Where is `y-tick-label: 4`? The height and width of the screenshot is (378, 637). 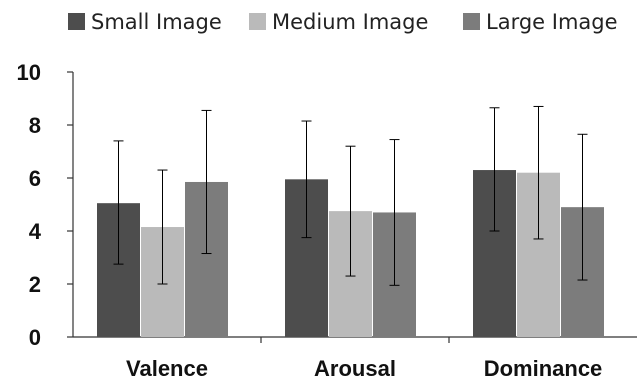
y-tick-label: 4 is located at coordinates (35, 231).